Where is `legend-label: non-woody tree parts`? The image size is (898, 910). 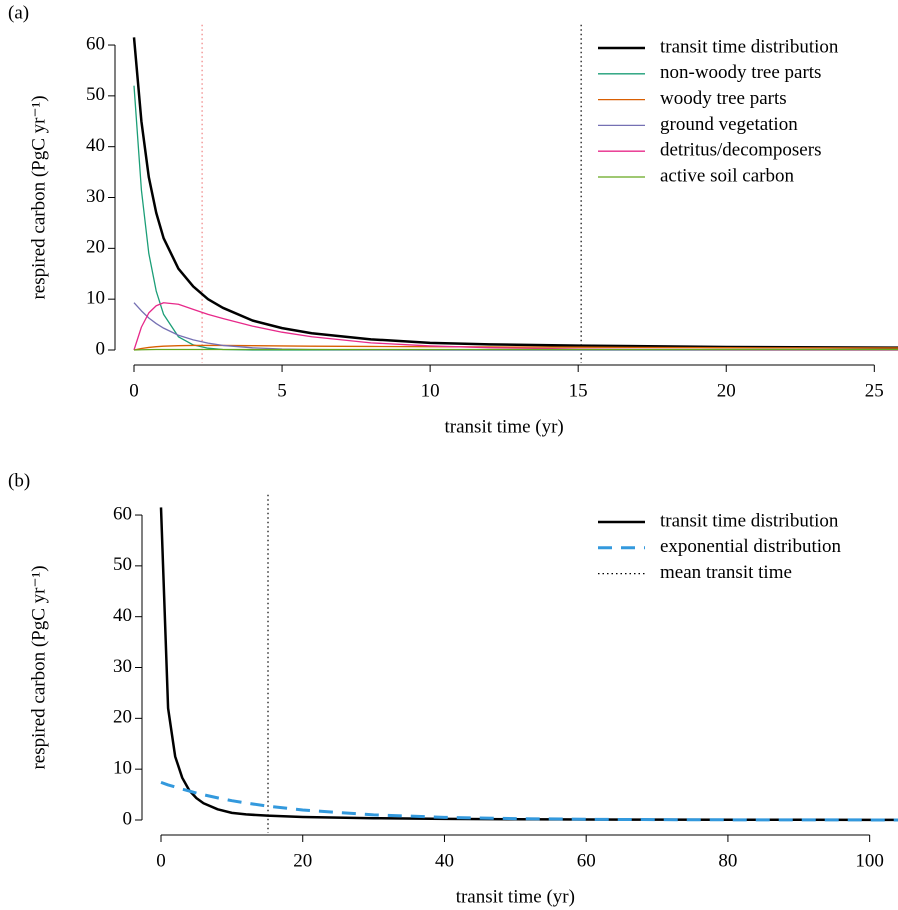 legend-label: non-woody tree parts is located at coordinates (740, 72).